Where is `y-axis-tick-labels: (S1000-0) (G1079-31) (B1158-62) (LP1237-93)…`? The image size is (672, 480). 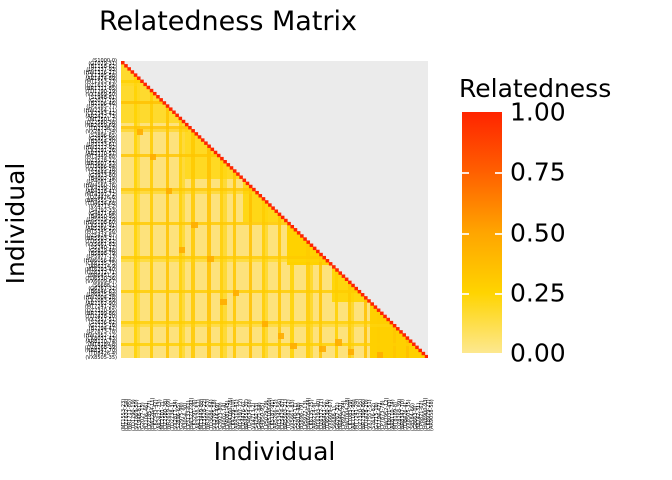
y-axis-tick-labels: (S1000-0) (G1079-31) (B1158-62) (LP1237-93)… is located at coordinates (82, 209).